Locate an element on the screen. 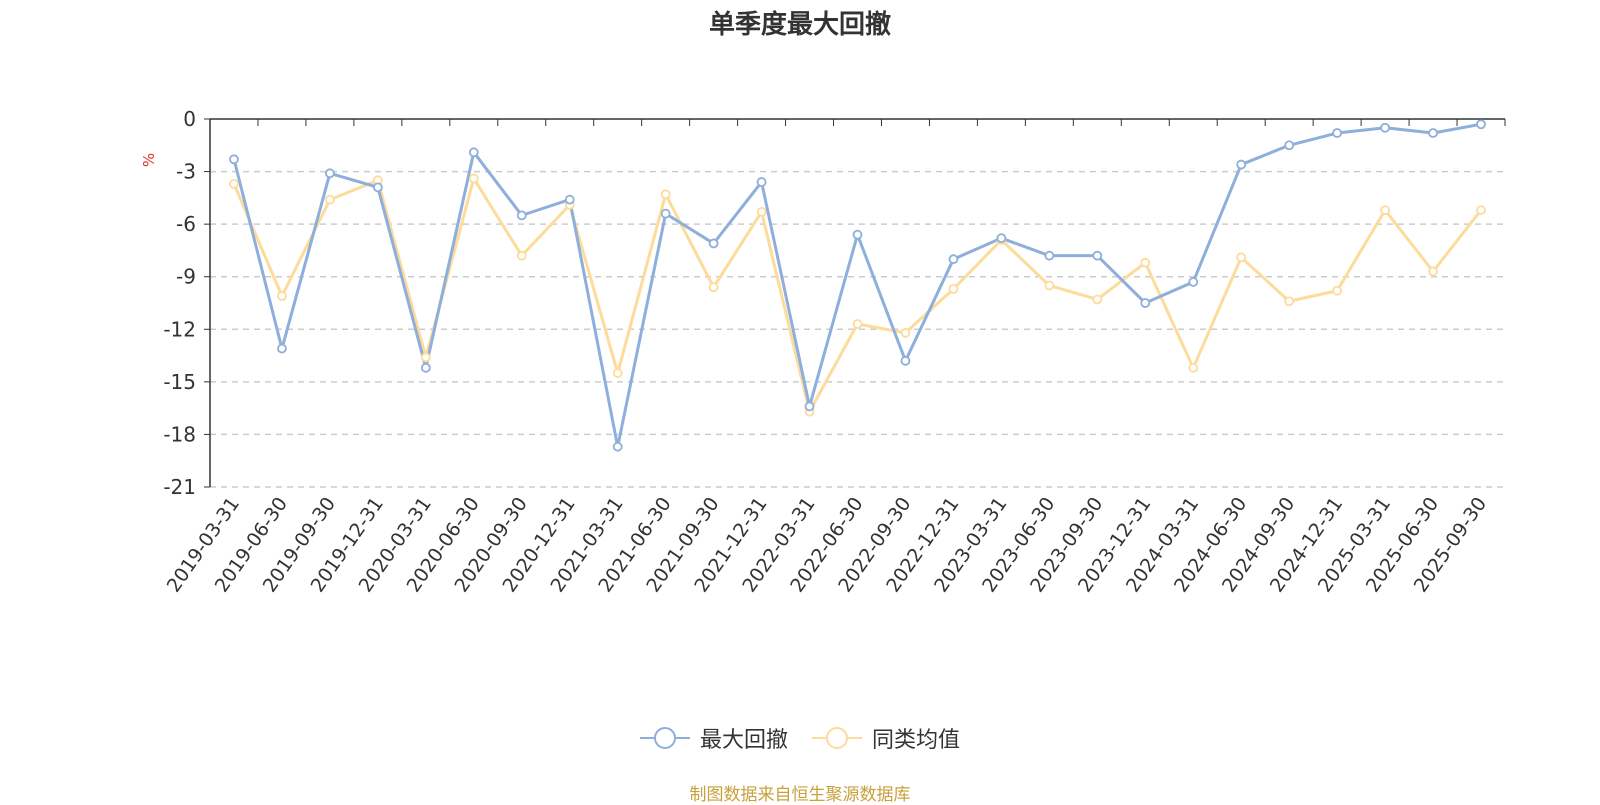 The height and width of the screenshot is (805, 1600). legend-marker-max-drawdown is located at coordinates (664, 738).